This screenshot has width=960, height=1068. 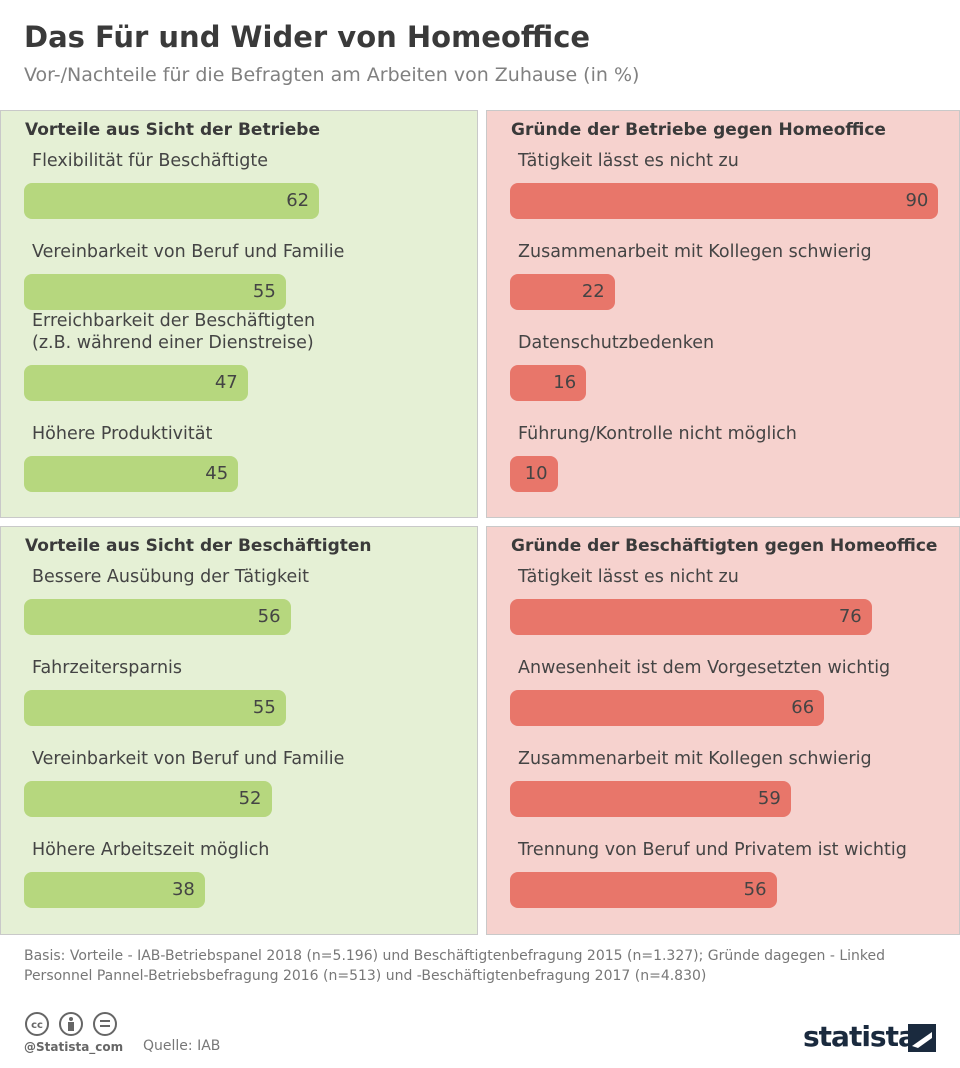 What do you see at coordinates (150, 161) in the screenshot?
I see `category-label: Flexibilität für Beschäftigte` at bounding box center [150, 161].